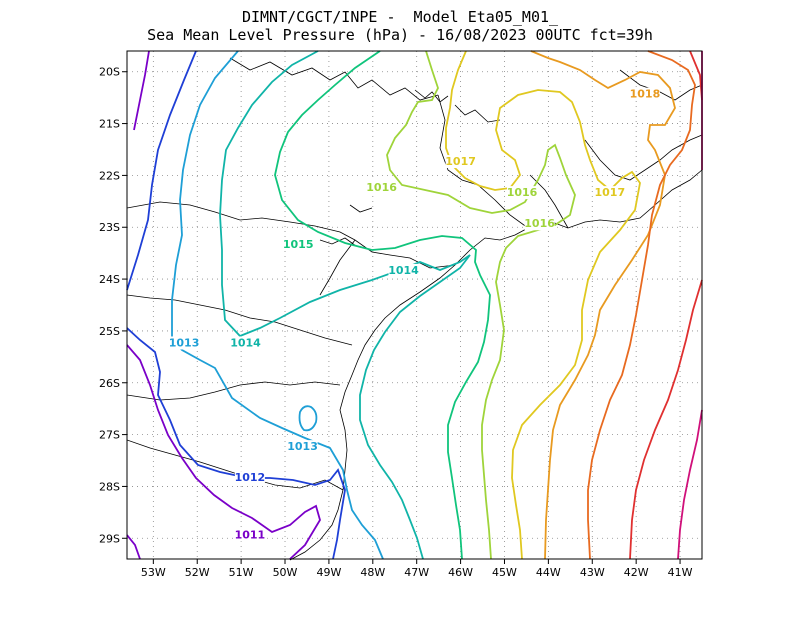 The image size is (800, 618). Describe the element at coordinates (109, 279) in the screenshot. I see `y-tick-label: 24S` at that location.